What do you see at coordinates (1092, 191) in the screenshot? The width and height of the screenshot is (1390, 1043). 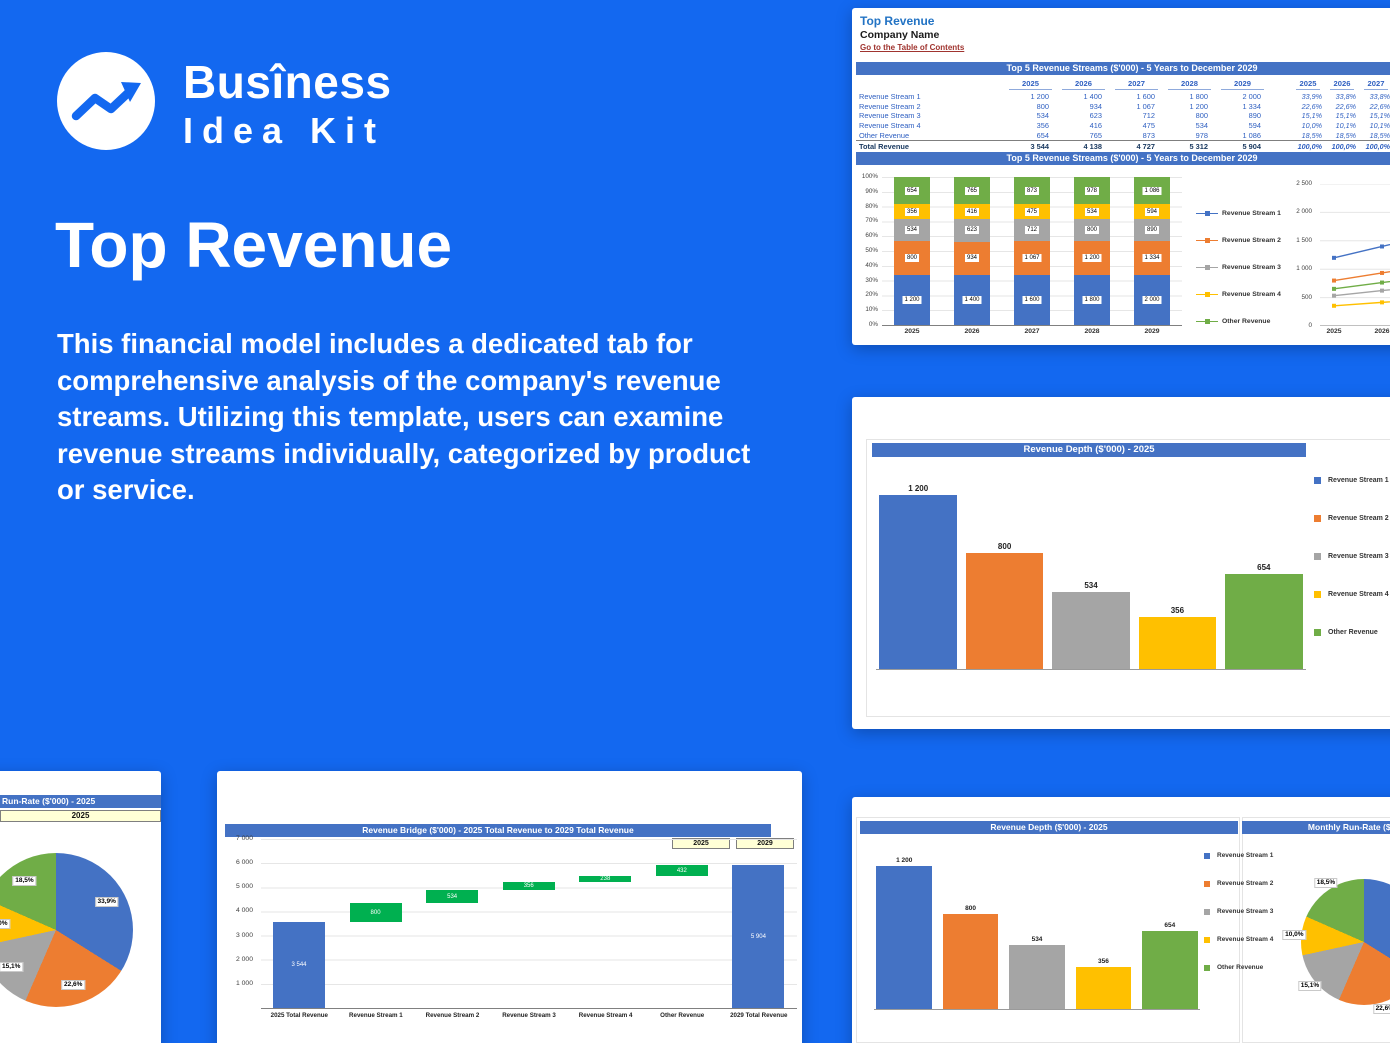 I see `stacked-segment: 978` at bounding box center [1092, 191].